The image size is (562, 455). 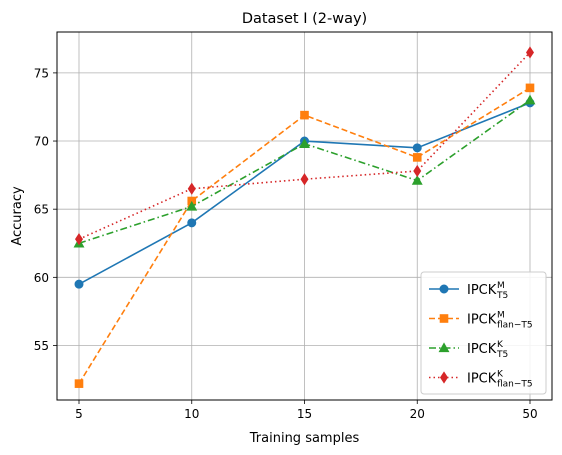 I want to click on x-tick-label: 15, so click(x=304, y=414).